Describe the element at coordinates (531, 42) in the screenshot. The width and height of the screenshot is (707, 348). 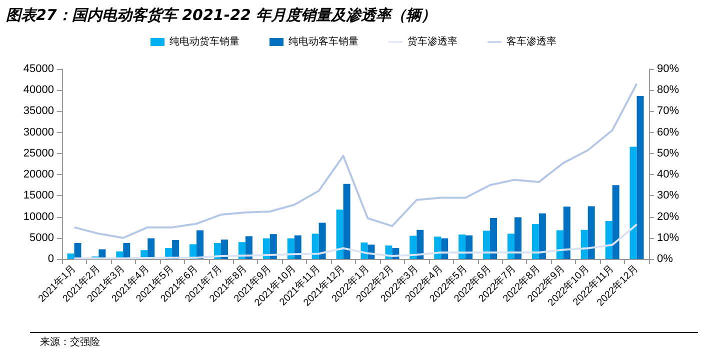
I see `legend-label: 客车渗透率` at that location.